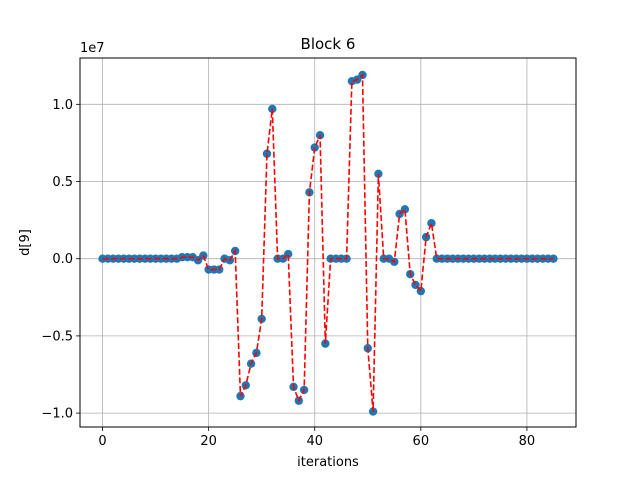 The image size is (640, 480). What do you see at coordinates (102, 441) in the screenshot?
I see `x-tick-label: 0` at bounding box center [102, 441].